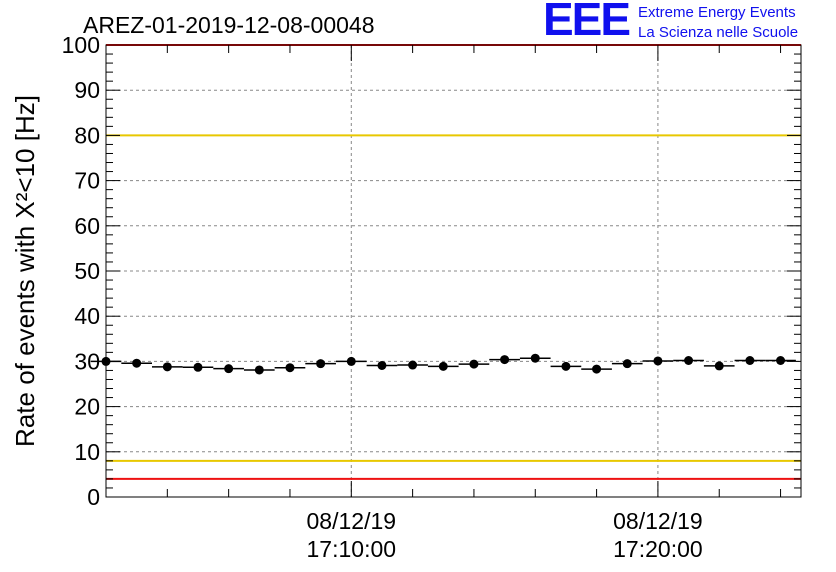 Image resolution: width=836 pixels, height=572 pixels. I want to click on y-tick-label: 20, so click(87, 407).